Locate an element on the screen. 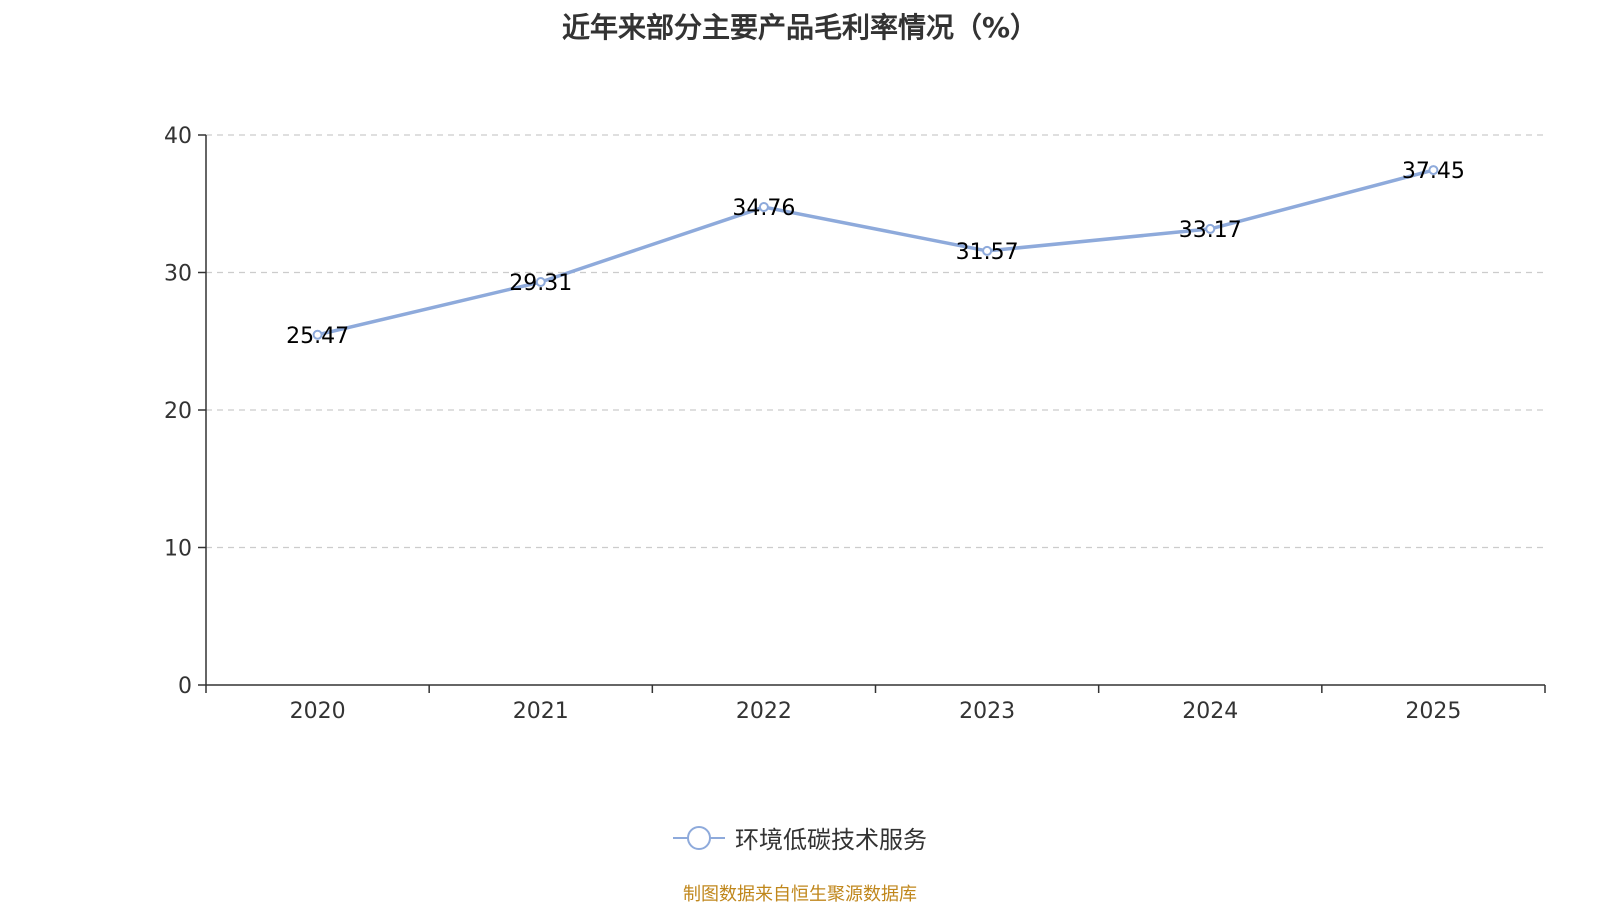 The image size is (1600, 906). y-tick-label: 30 is located at coordinates (178, 274).